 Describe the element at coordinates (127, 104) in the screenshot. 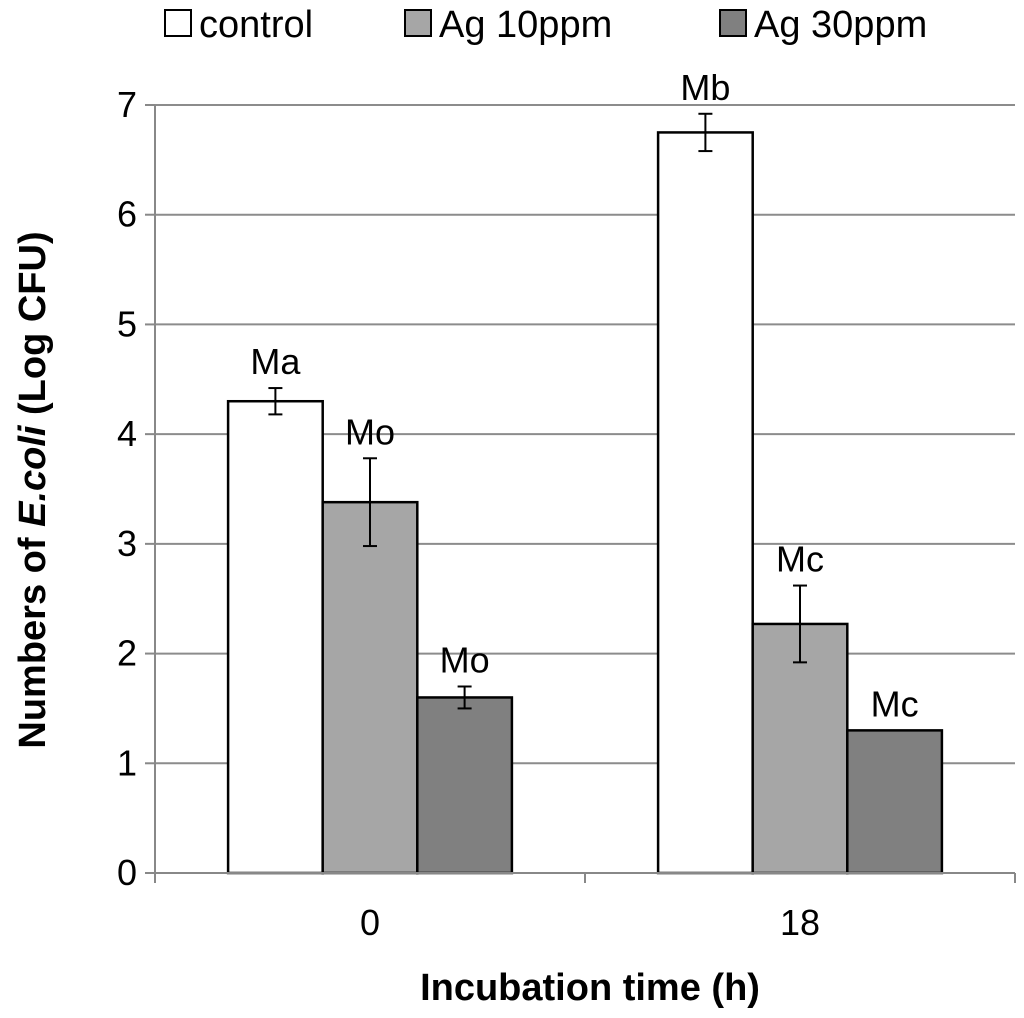

I see `y-tick-label: 7` at that location.